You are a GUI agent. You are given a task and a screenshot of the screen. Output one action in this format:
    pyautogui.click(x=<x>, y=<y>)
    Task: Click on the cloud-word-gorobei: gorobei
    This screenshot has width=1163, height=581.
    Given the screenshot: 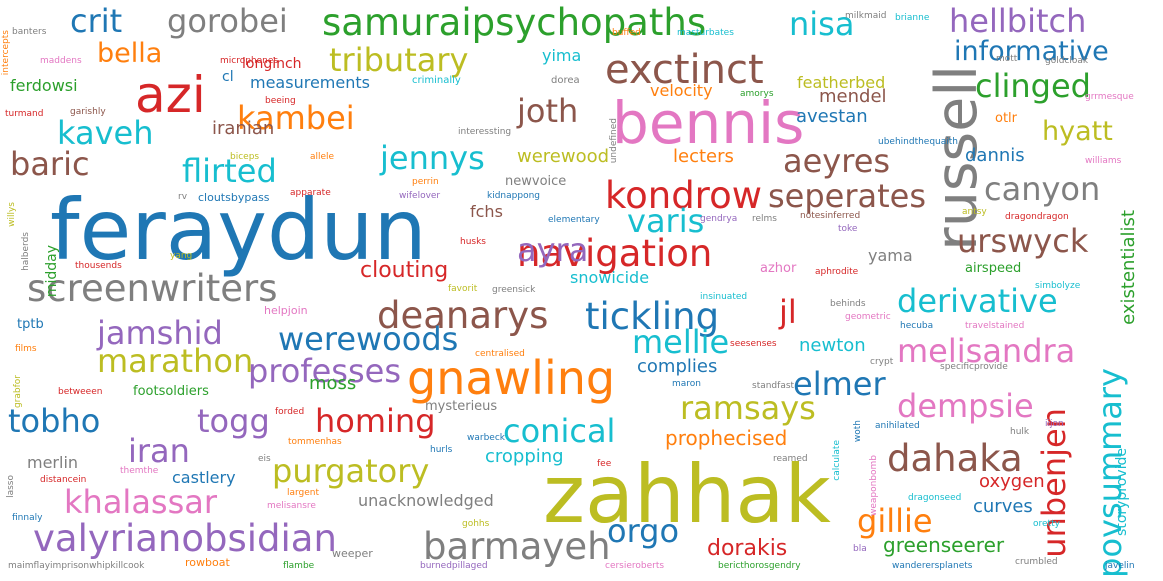 What is the action you would take?
    pyautogui.click(x=227, y=21)
    